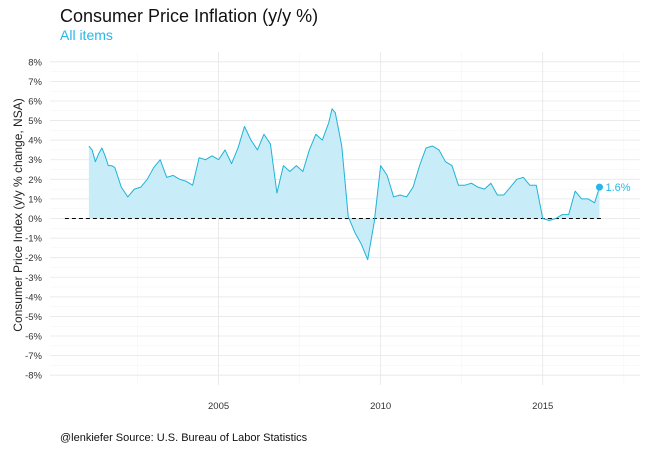 This screenshot has height=450, width=650. What do you see at coordinates (86, 35) in the screenshot?
I see `chart-subtitle: All items` at bounding box center [86, 35].